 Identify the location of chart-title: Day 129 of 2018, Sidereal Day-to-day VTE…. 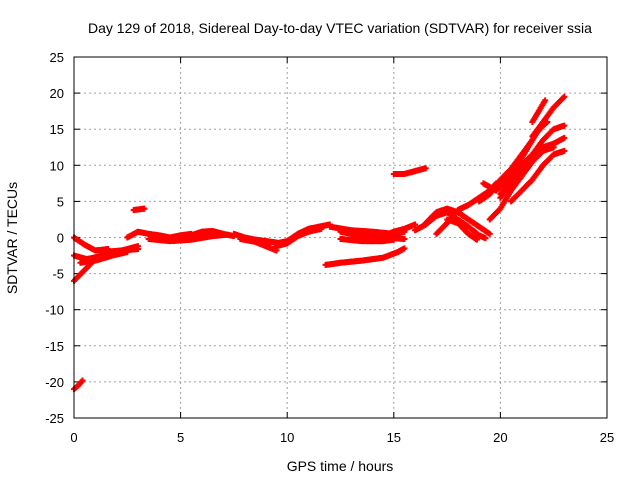
(340, 28).